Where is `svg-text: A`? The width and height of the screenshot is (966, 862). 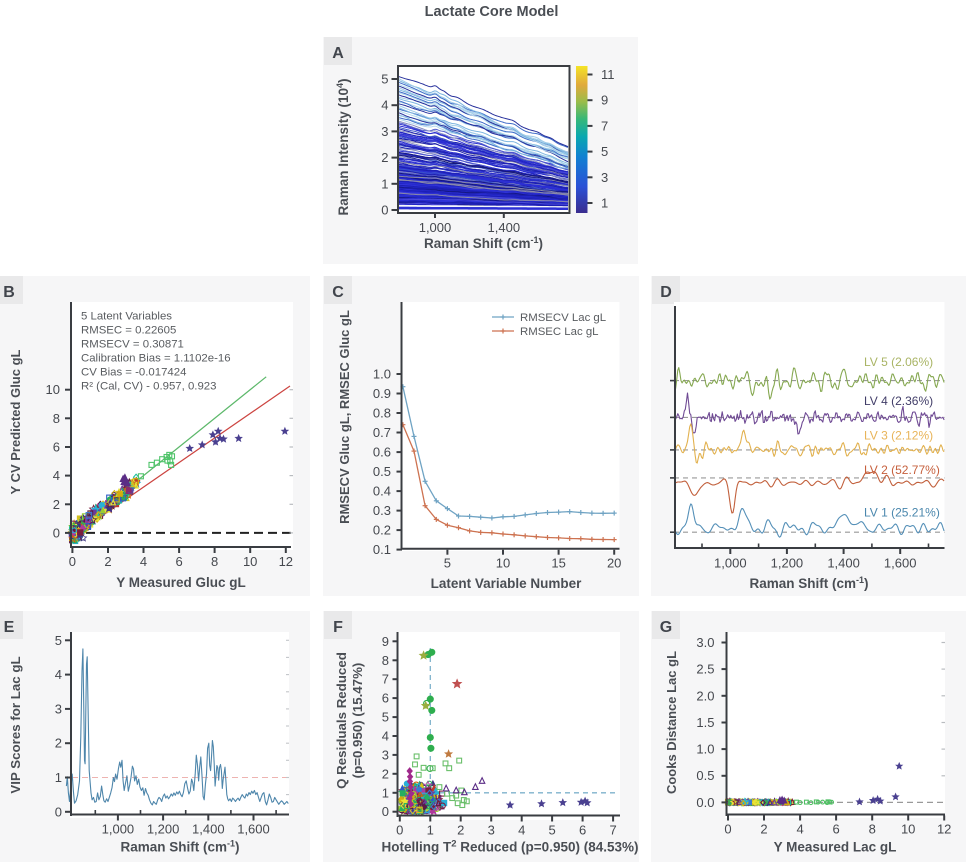
svg-text: A is located at coordinates (338, 53).